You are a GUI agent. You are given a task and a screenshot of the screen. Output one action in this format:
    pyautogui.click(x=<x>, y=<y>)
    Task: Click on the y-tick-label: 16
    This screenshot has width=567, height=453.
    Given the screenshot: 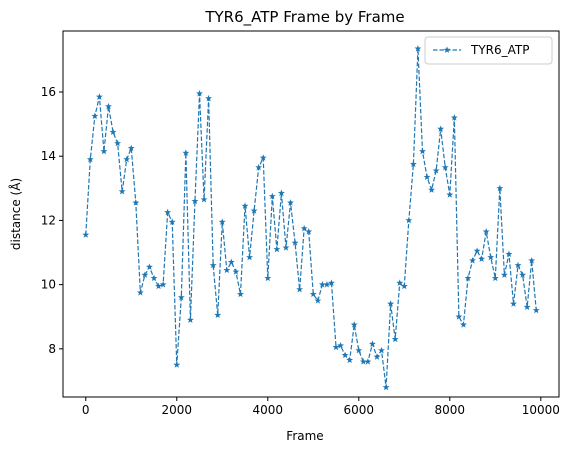 What is the action you would take?
    pyautogui.click(x=48, y=92)
    